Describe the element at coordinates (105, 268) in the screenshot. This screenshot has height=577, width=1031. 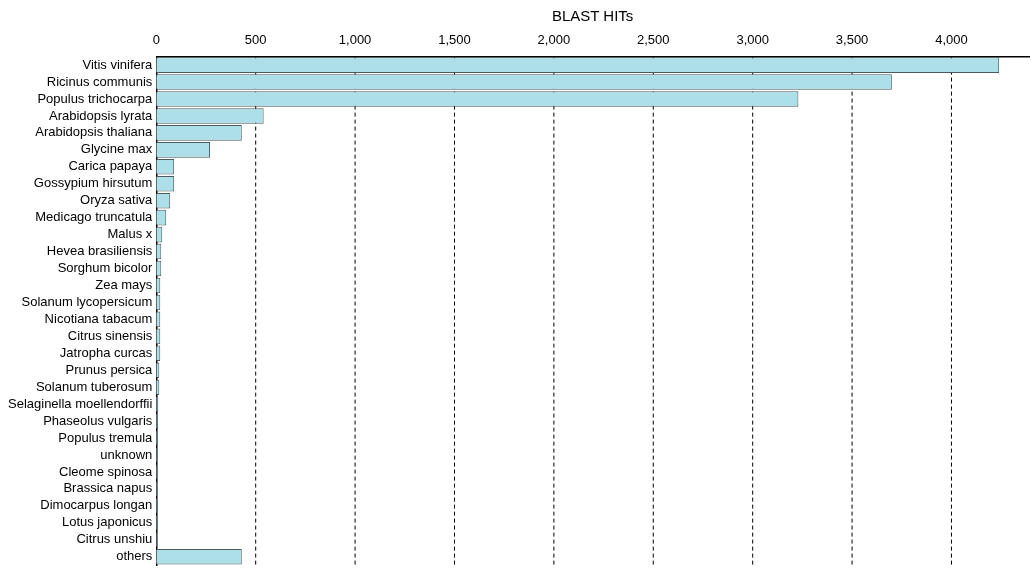
I see `y-tick-label: Sorghum bicolor` at that location.